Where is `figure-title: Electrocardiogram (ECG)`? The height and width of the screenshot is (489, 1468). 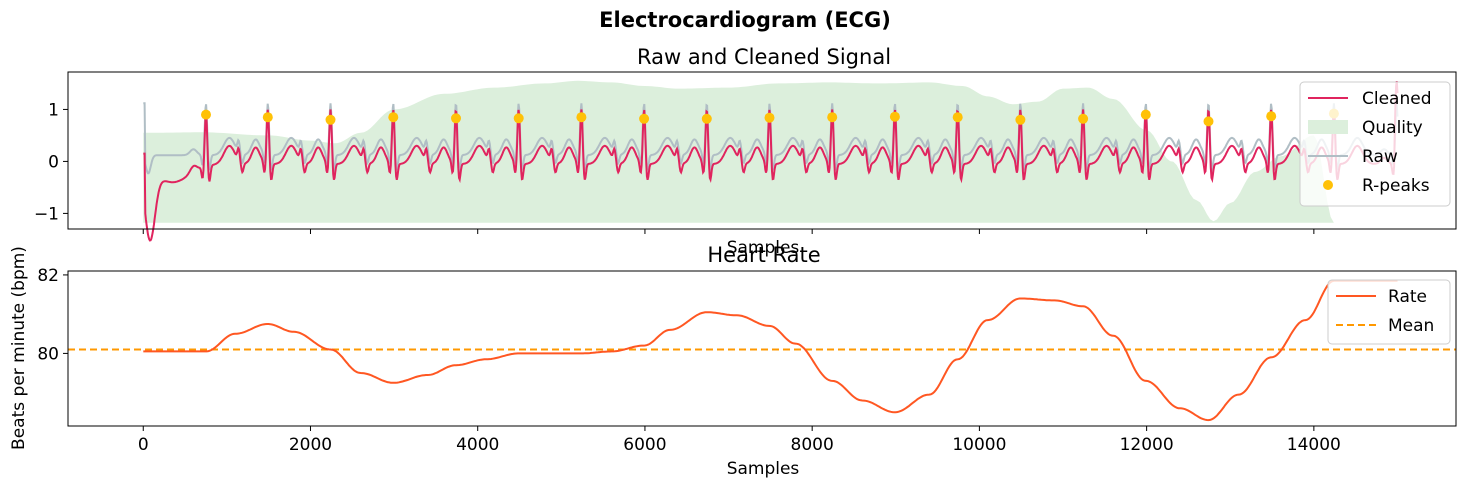 figure-title: Electrocardiogram (ECG) is located at coordinates (745, 20).